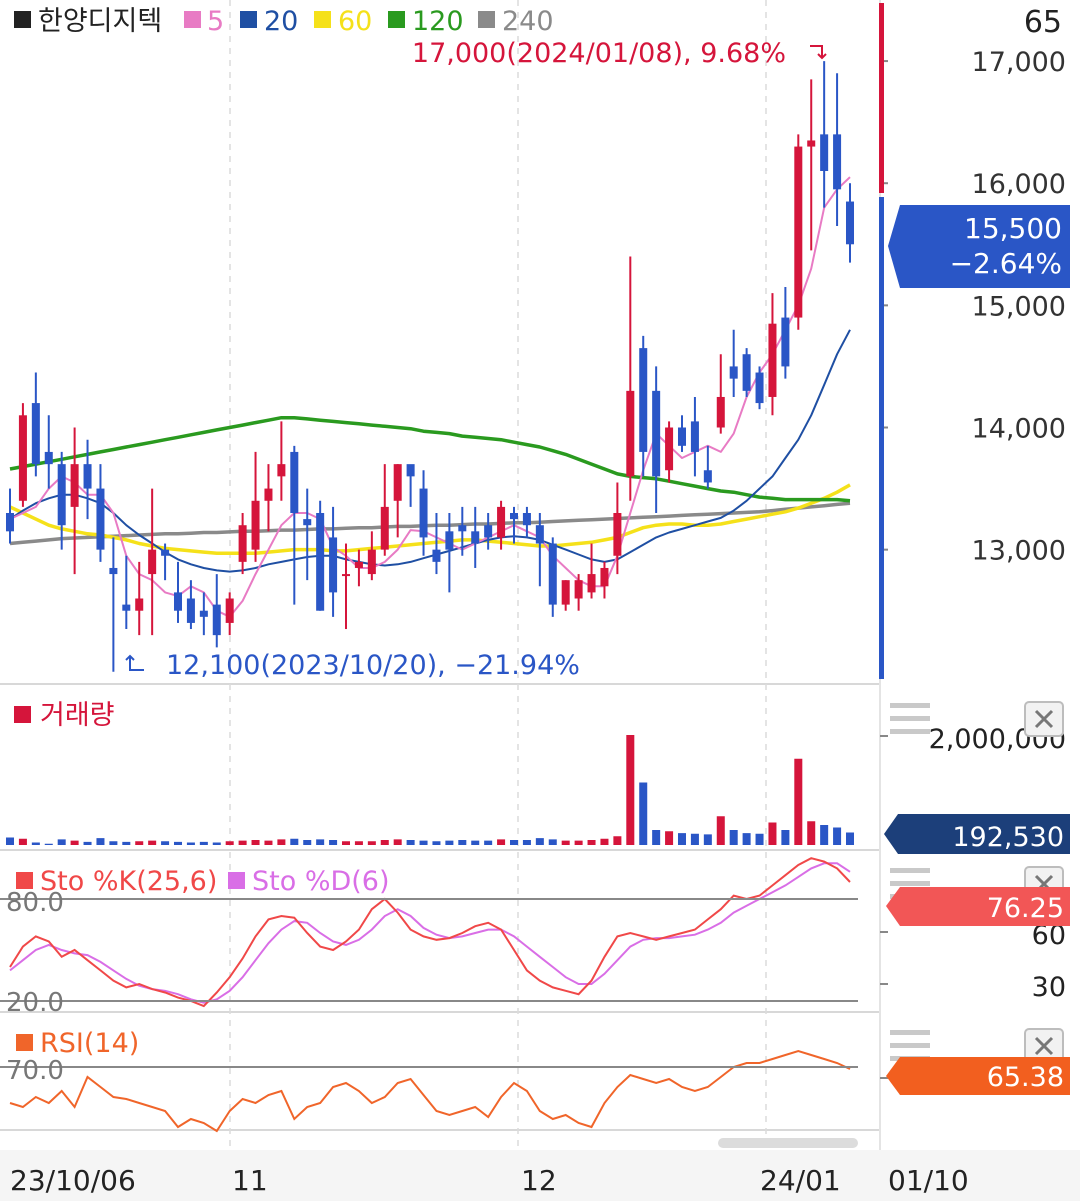  Describe the element at coordinates (978, 906) in the screenshot. I see `sto-current-badge` at that location.